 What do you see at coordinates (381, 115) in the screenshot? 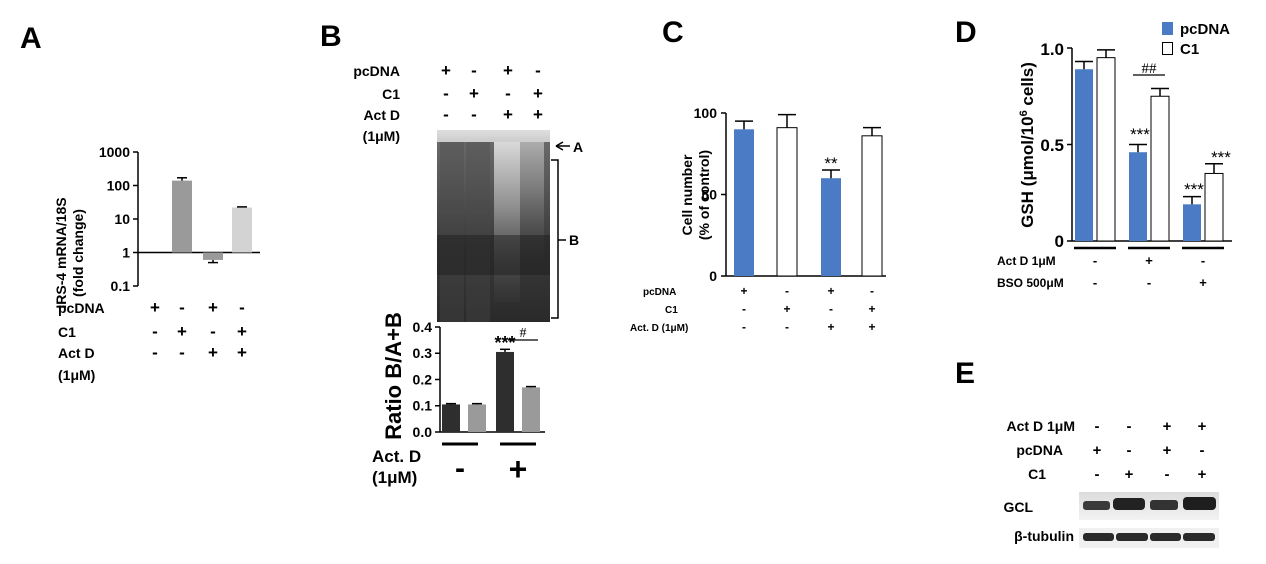
I see `b-cond-label-actd: Act D` at bounding box center [381, 115].